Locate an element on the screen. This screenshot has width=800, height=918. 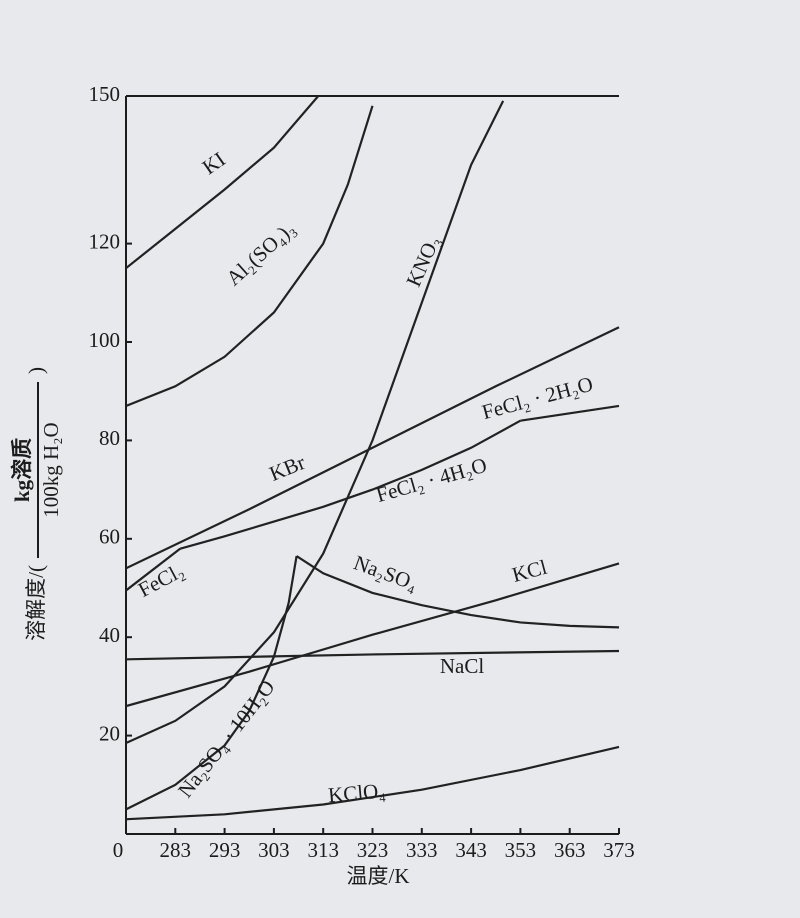
x-tick-label: 373 is located at coordinates (619, 850).